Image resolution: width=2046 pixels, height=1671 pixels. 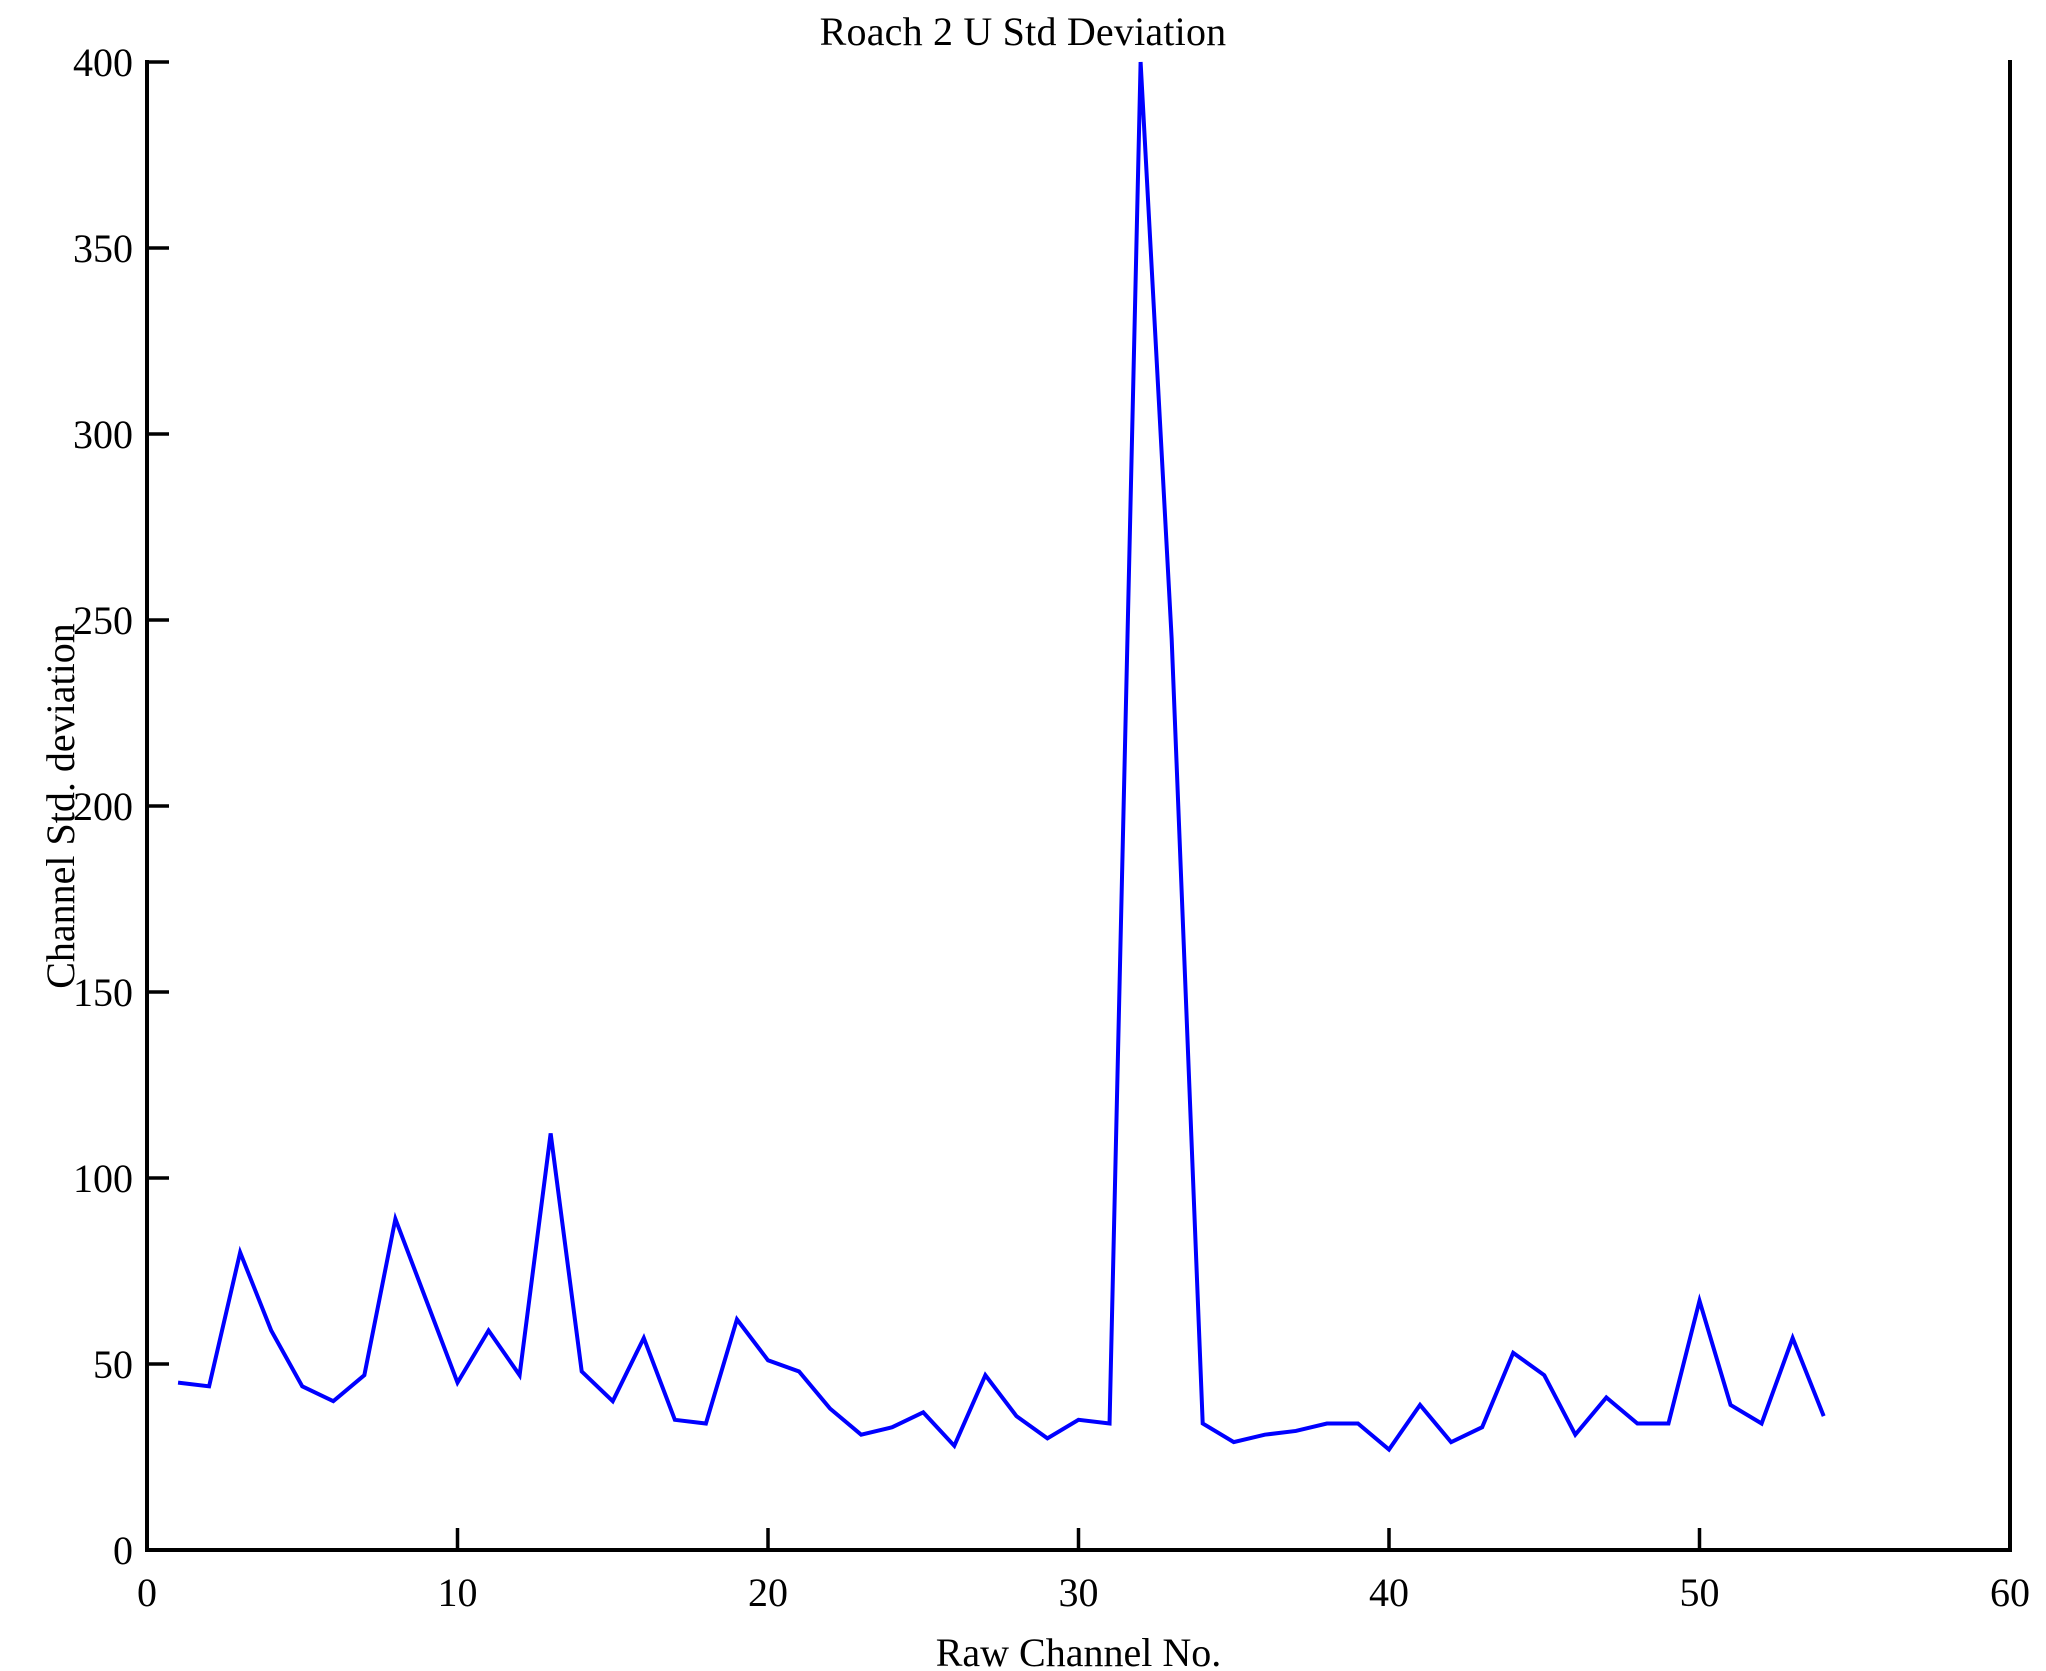 I want to click on y-tick-label: 300, so click(x=103, y=434).